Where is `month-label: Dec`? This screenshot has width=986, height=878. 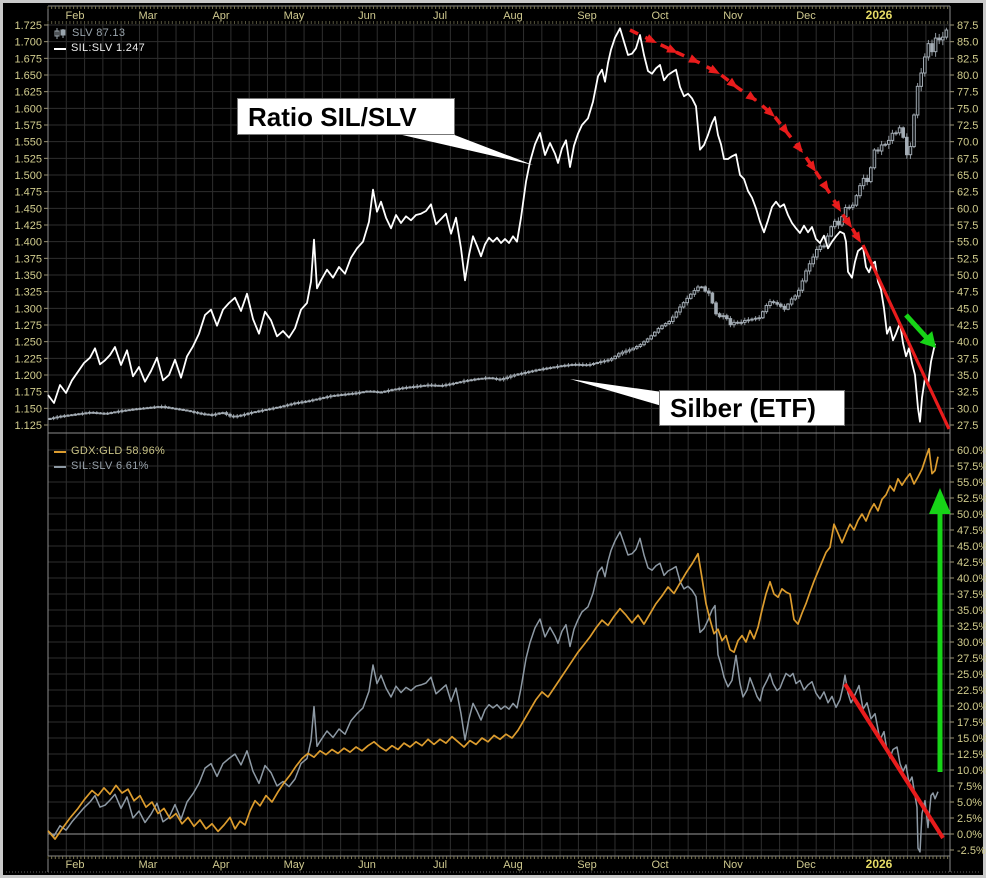
month-label: Dec is located at coordinates (806, 16).